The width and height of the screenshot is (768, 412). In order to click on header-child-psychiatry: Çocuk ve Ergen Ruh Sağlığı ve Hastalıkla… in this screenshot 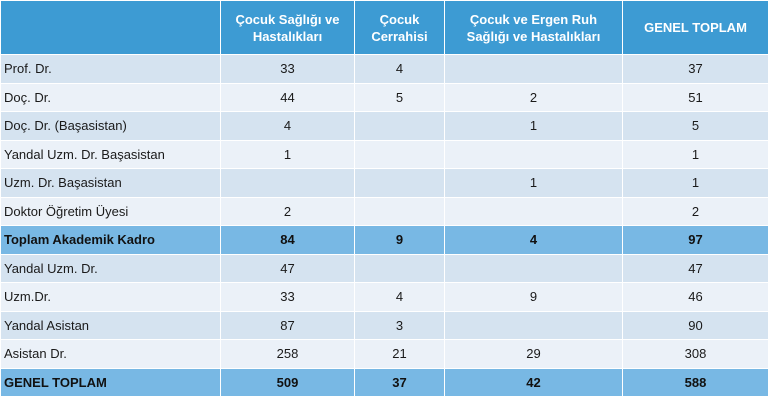, I will do `click(533, 27)`.